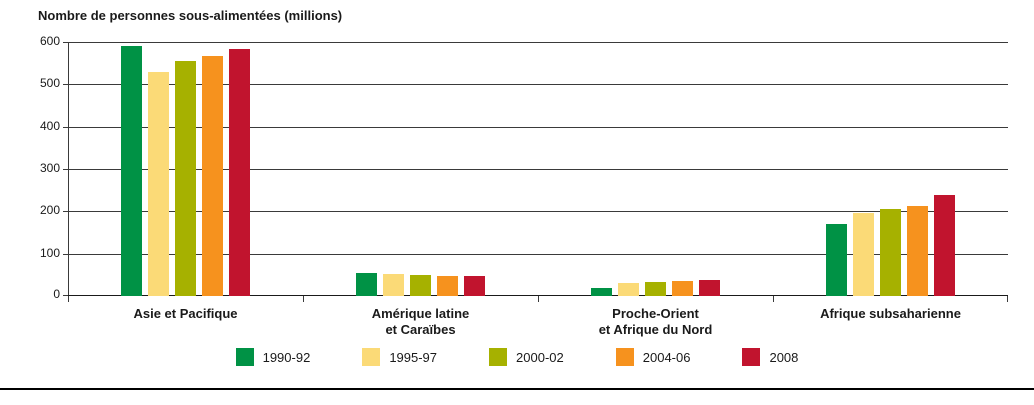  I want to click on category-label: Asie et Pacifique, so click(185, 314).